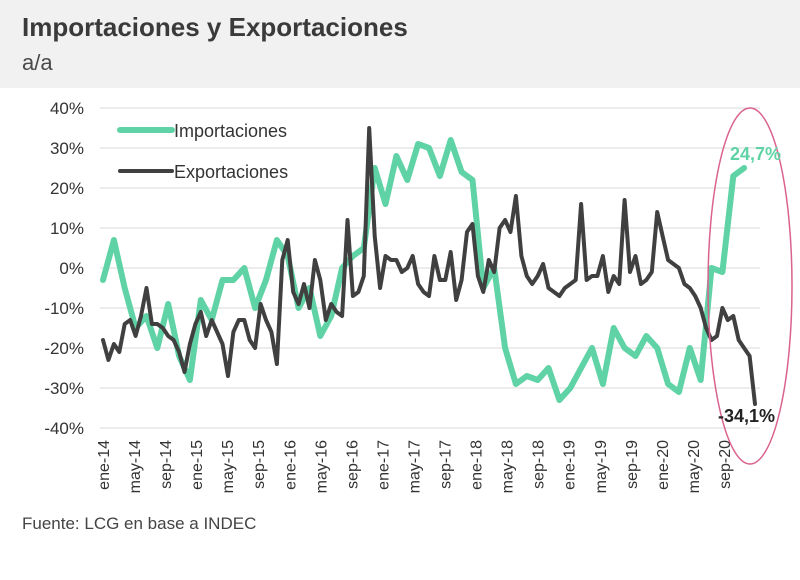 Image resolution: width=800 pixels, height=580 pixels. Describe the element at coordinates (725, 464) in the screenshot. I see `x-tick-label: sep-20` at that location.